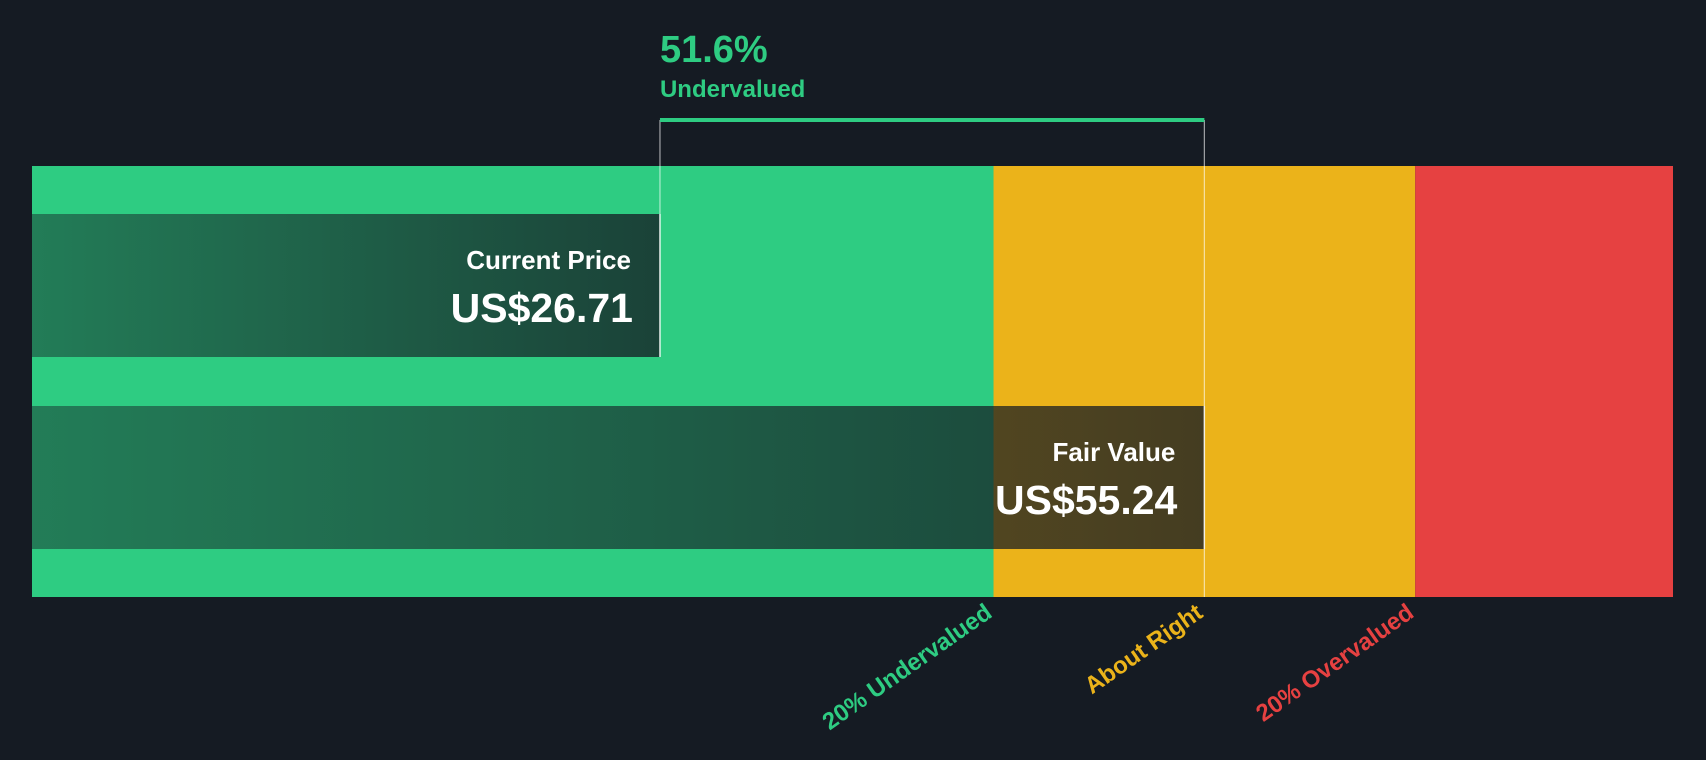  I want to click on zone, so click(1544, 381).